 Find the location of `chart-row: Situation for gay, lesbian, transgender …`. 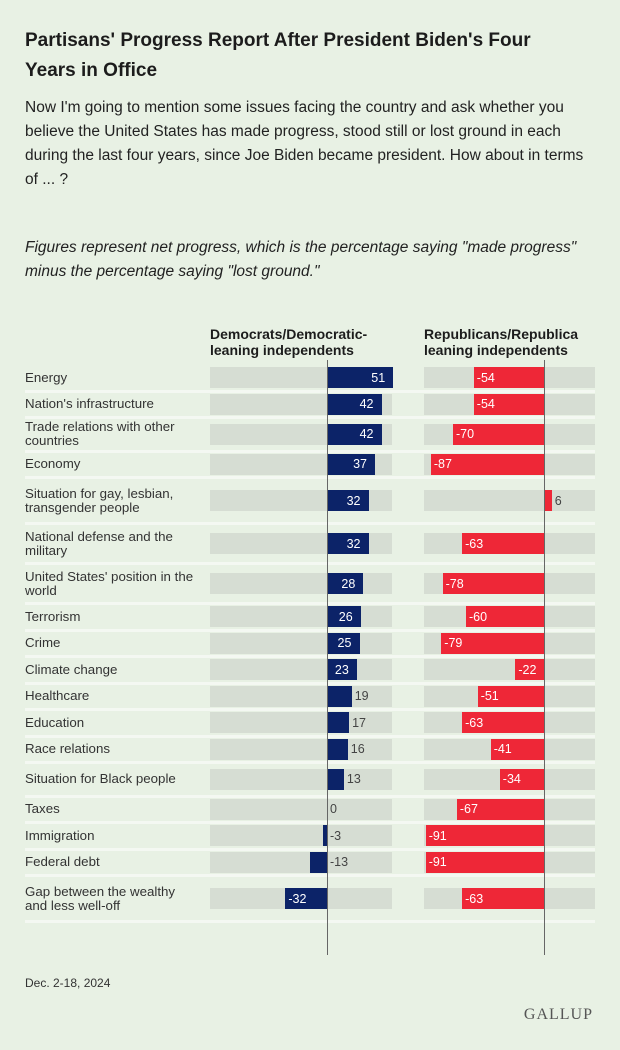

chart-row: Situation for gay, lesbian, transgender … is located at coordinates (310, 502).